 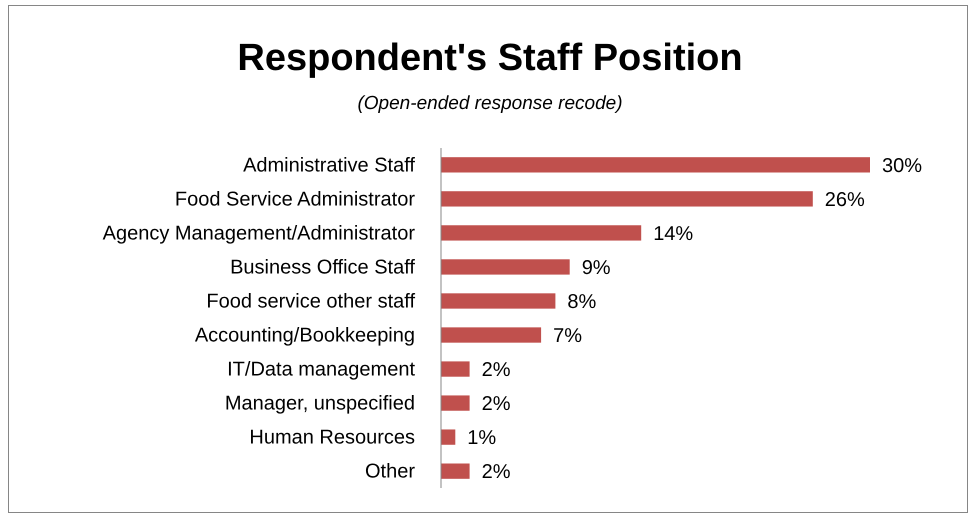 I want to click on chart-title: Respondent's Staff Position, so click(x=490, y=58).